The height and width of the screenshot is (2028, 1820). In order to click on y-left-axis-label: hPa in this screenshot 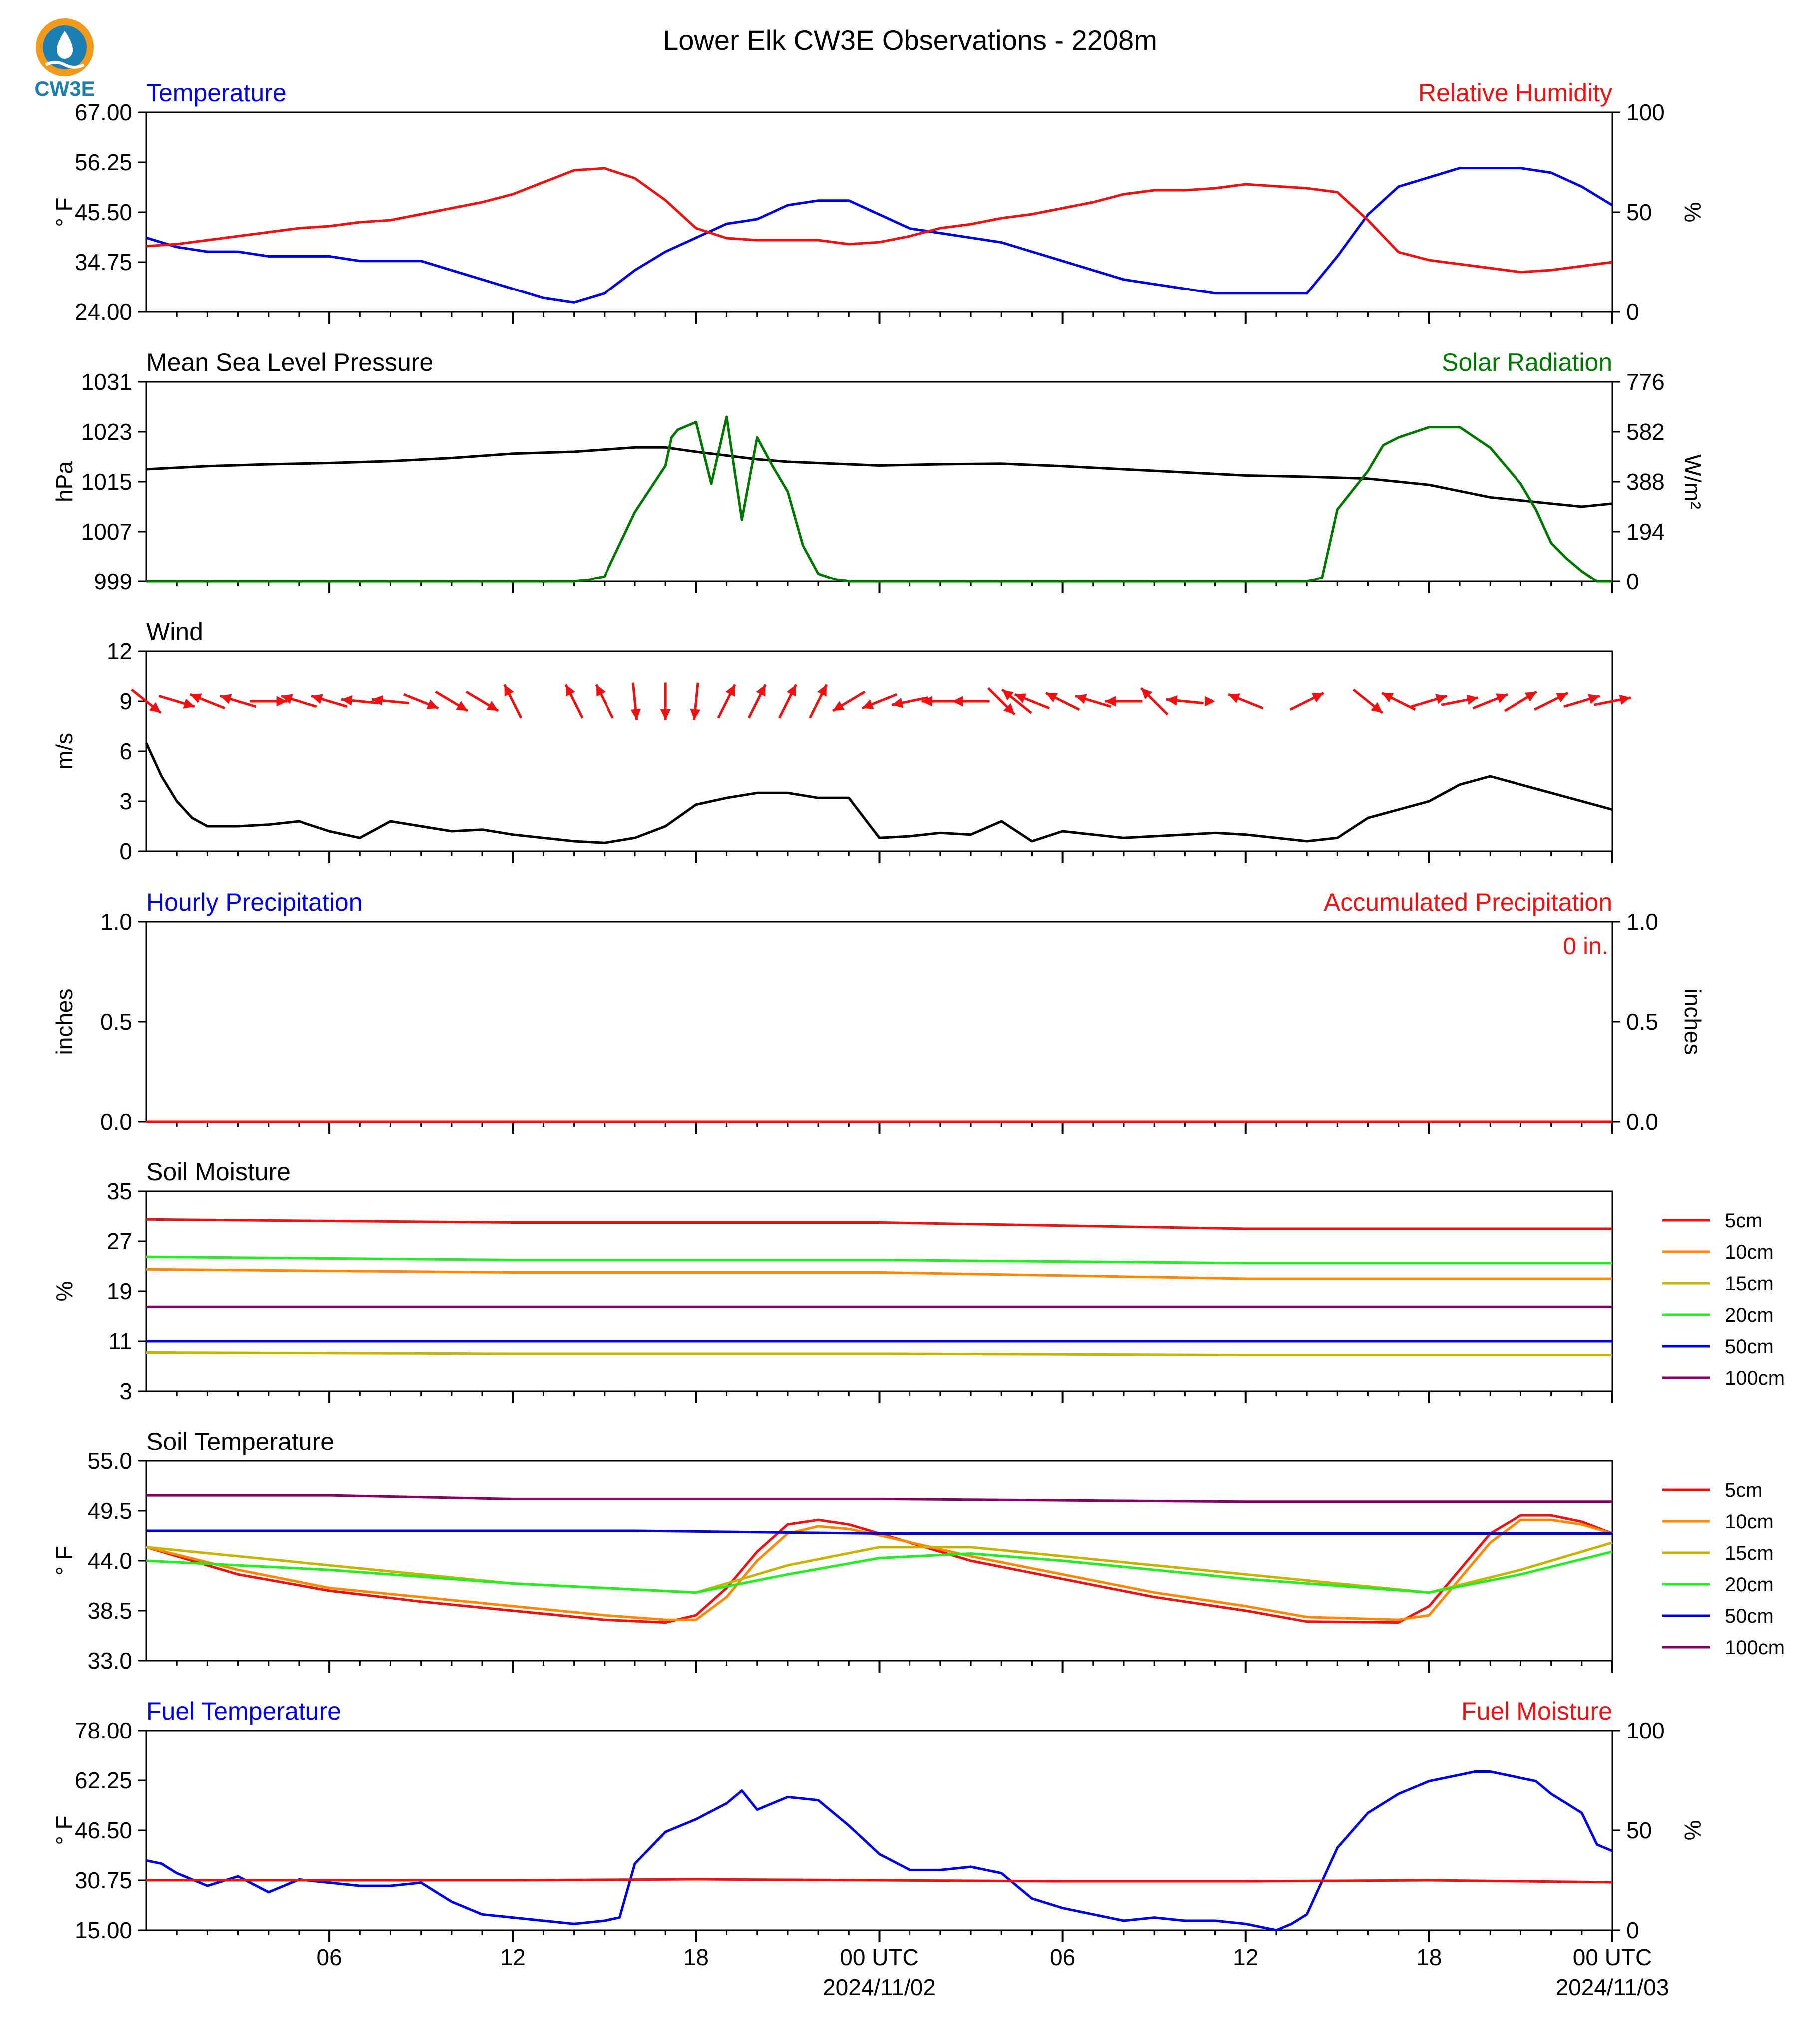, I will do `click(64, 481)`.